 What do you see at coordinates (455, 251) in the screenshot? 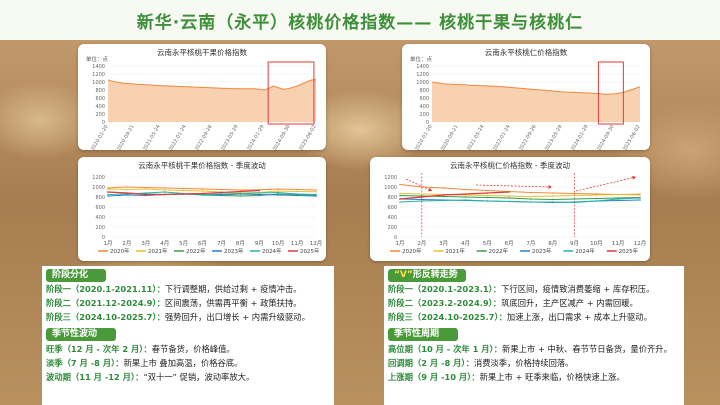
I see `legend-label-1: 2021年` at bounding box center [455, 251].